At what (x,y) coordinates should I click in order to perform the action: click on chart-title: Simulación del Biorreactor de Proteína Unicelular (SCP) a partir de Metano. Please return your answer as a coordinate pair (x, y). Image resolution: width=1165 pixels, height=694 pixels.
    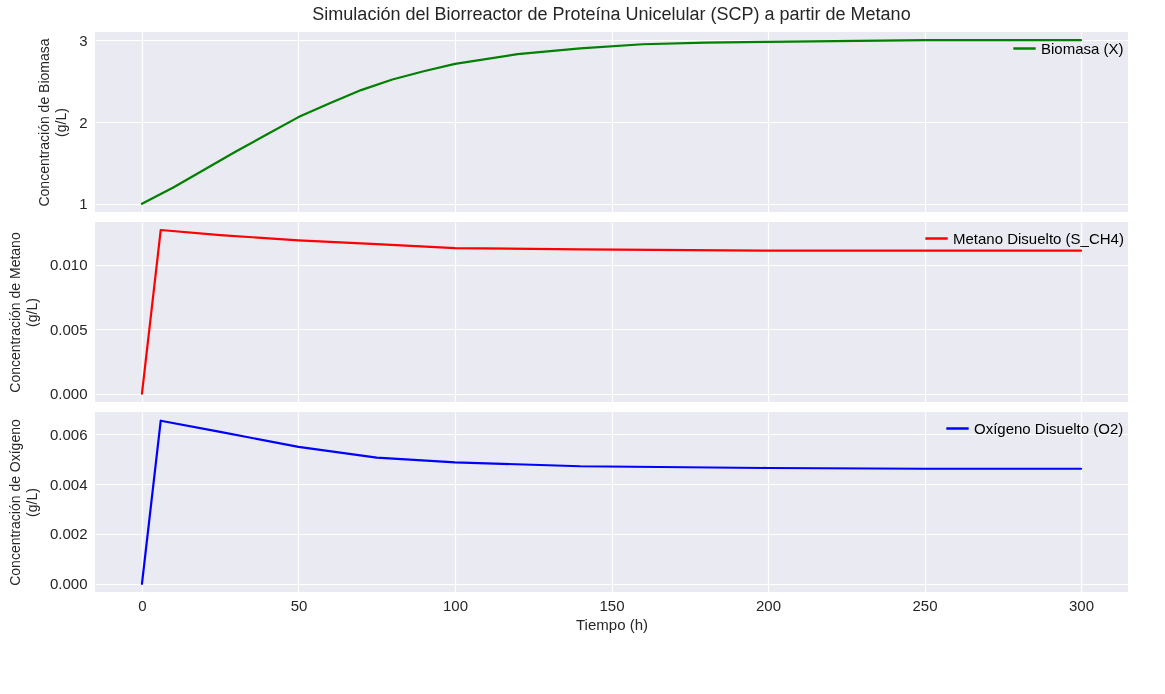
    Looking at the image, I should click on (611, 14).